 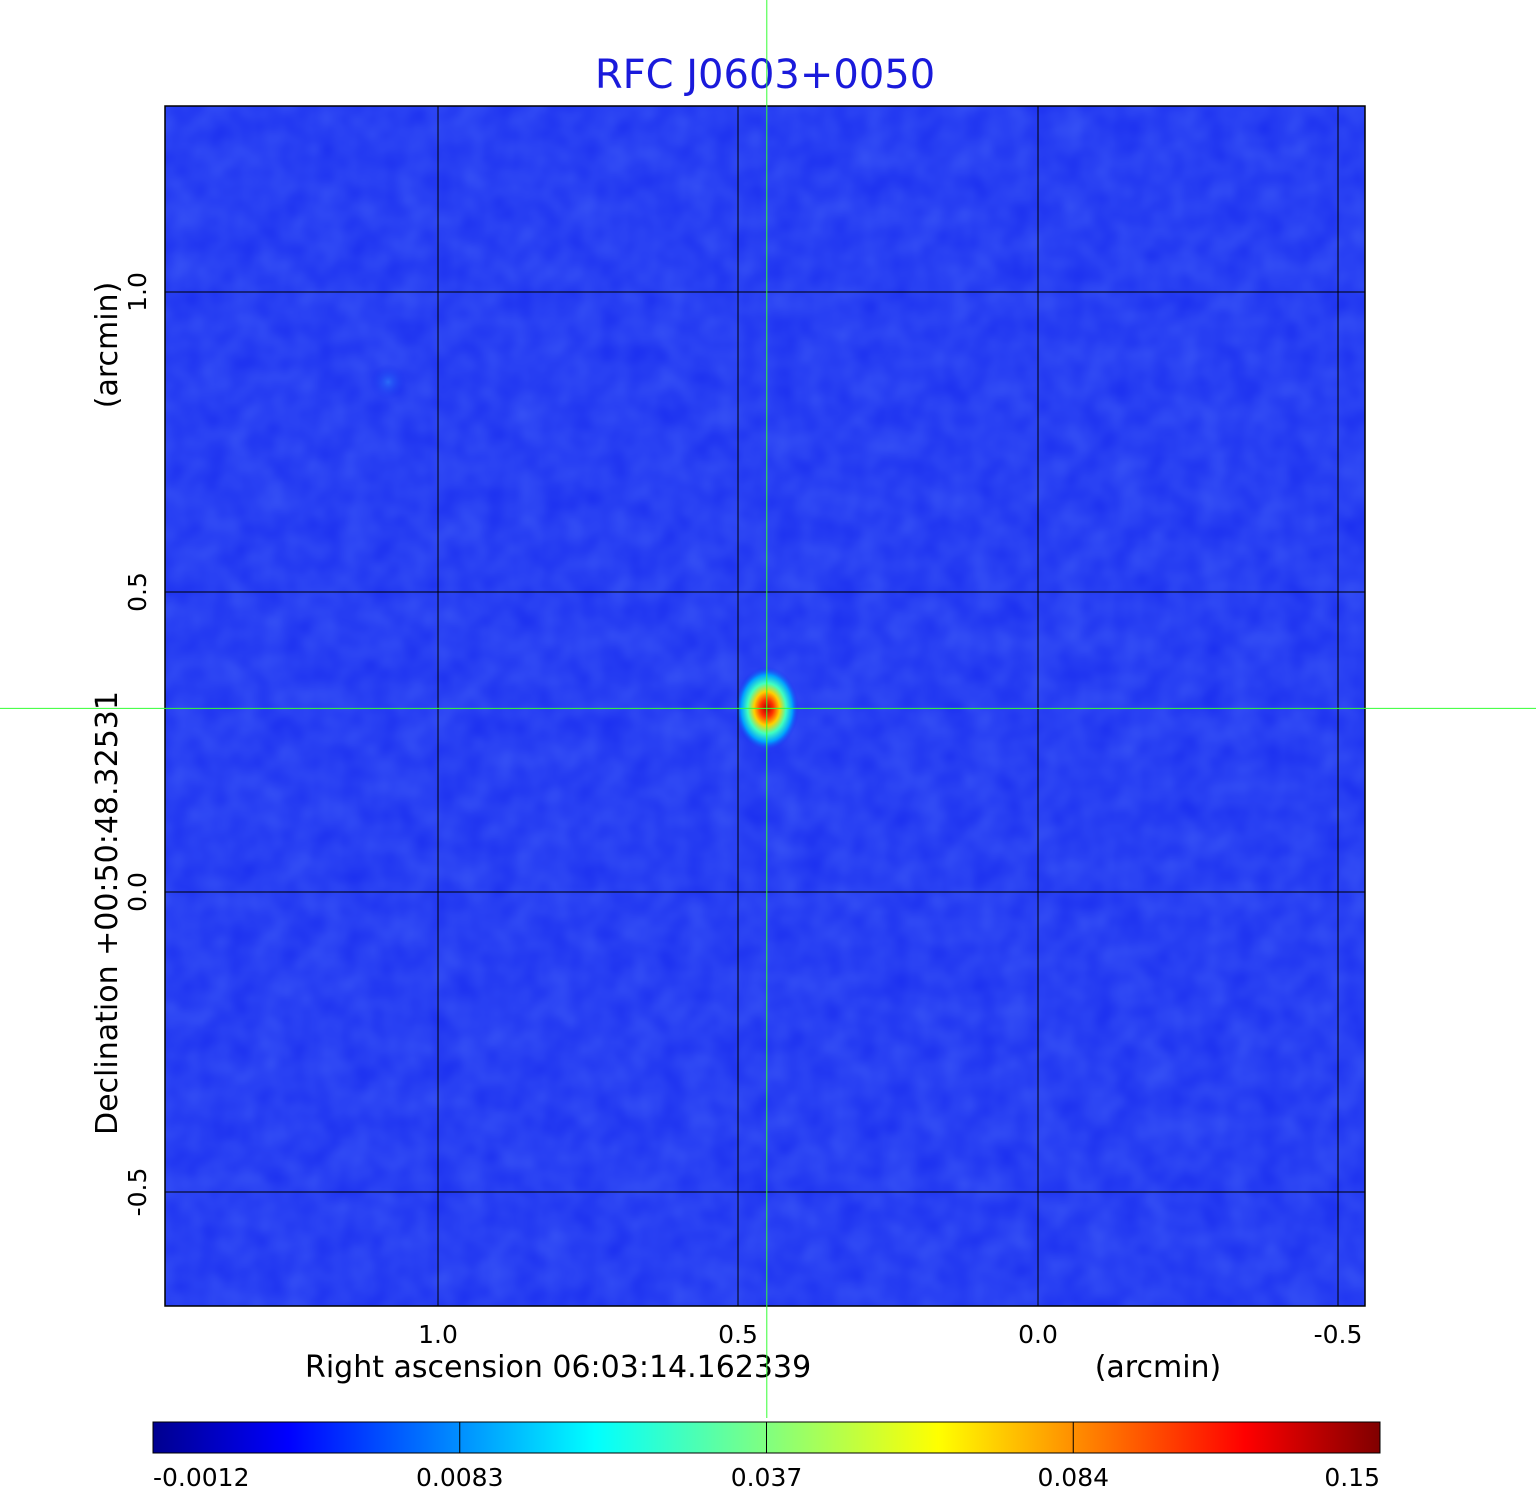 I want to click on x-tick-label-1: 0.5, so click(x=738, y=1334).